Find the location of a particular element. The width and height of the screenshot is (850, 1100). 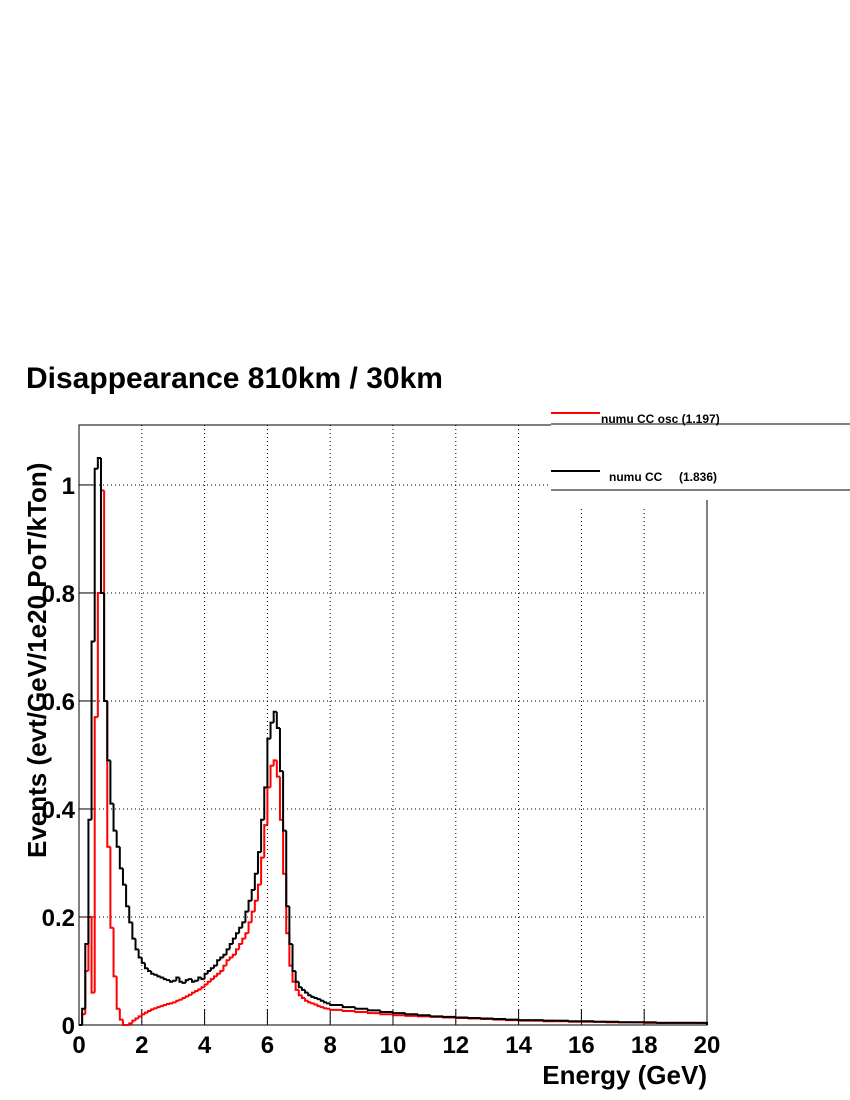

x-tick-label: 18 is located at coordinates (644, 1045).